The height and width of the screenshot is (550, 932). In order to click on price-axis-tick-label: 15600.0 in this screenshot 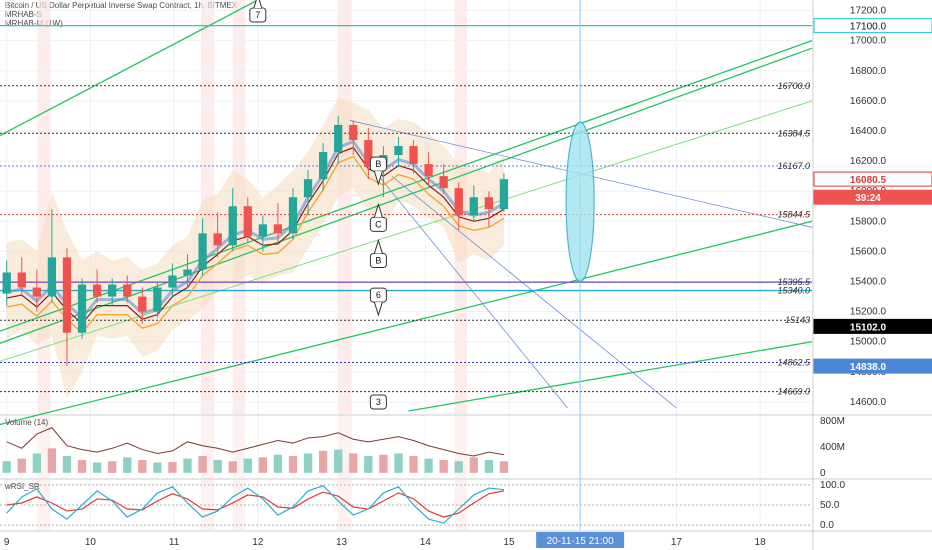, I will do `click(868, 251)`.